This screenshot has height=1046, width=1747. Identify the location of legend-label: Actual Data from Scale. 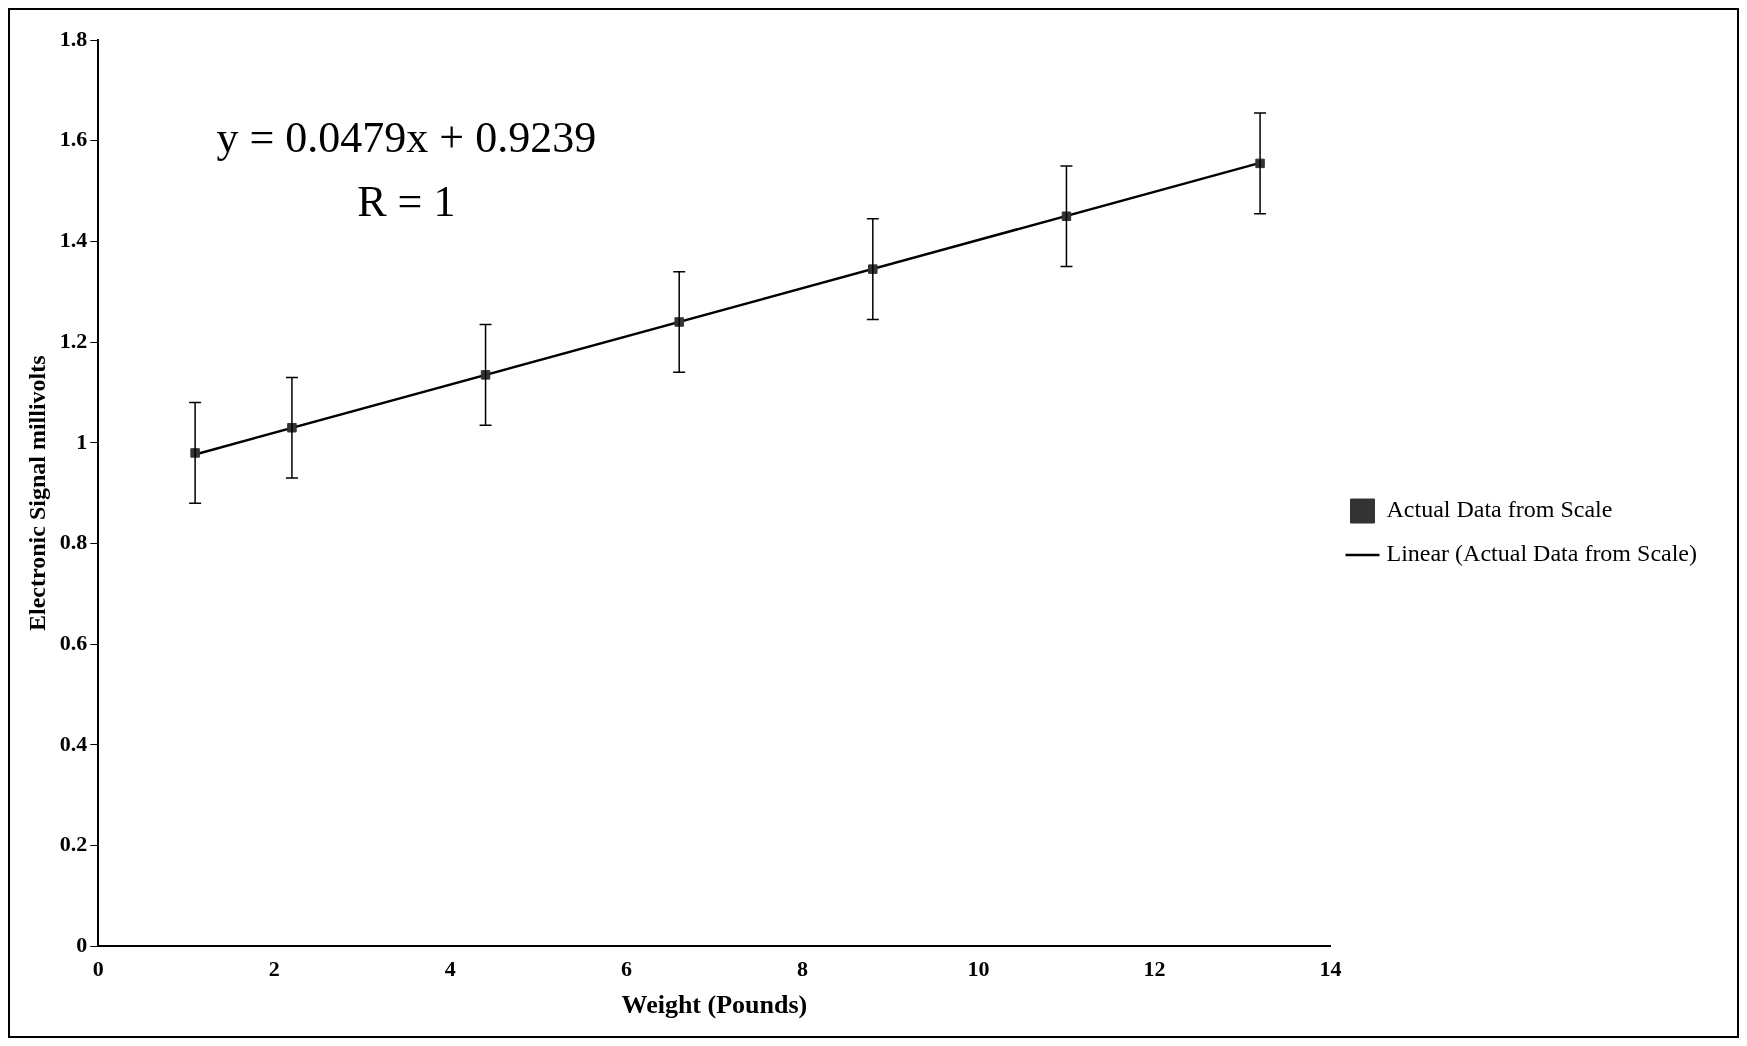
(1499, 509).